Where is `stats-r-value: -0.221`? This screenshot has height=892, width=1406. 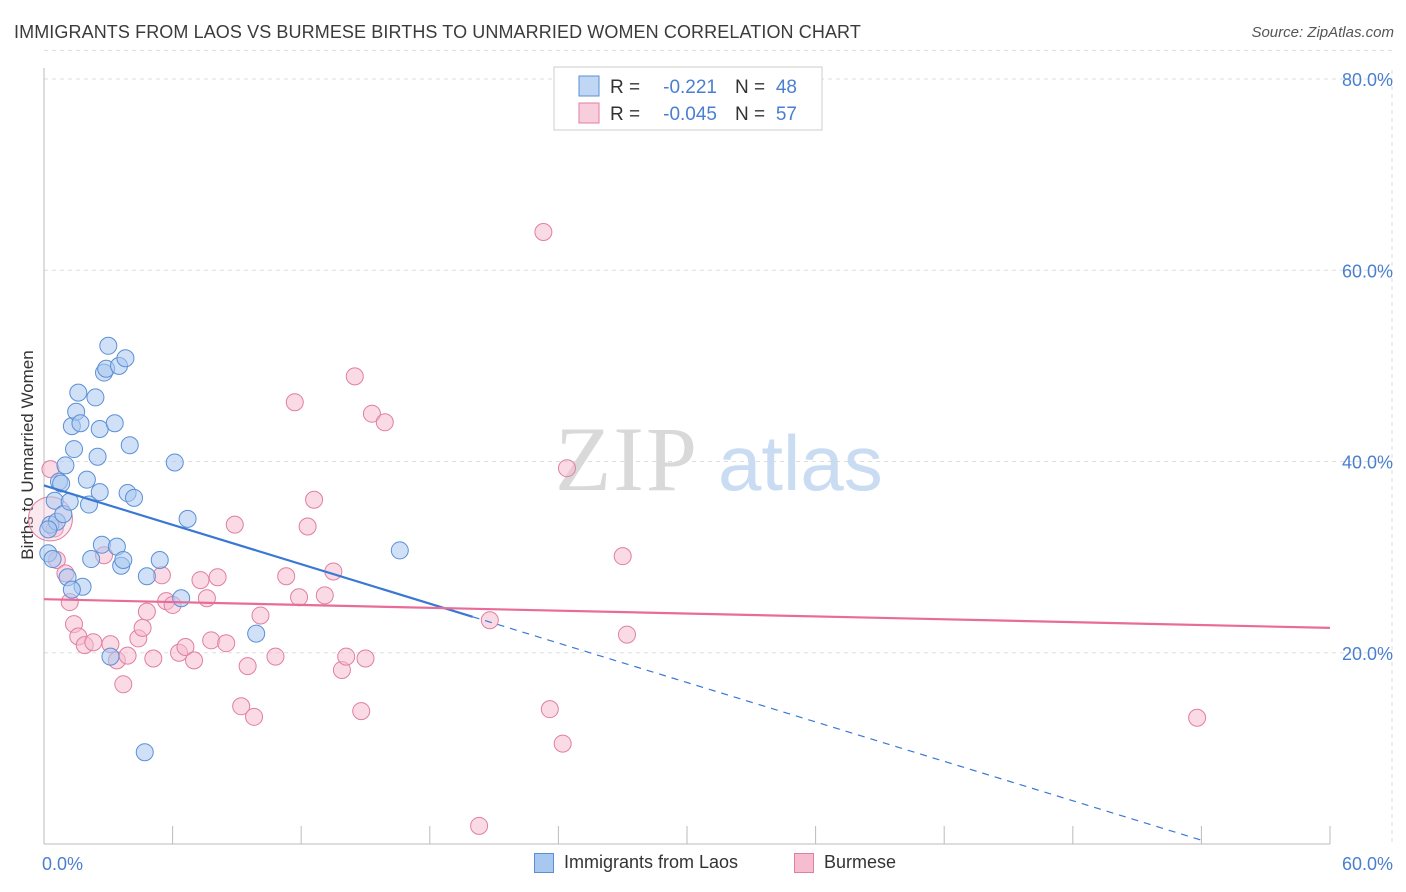
stats-r-value: -0.221 is located at coordinates (690, 87).